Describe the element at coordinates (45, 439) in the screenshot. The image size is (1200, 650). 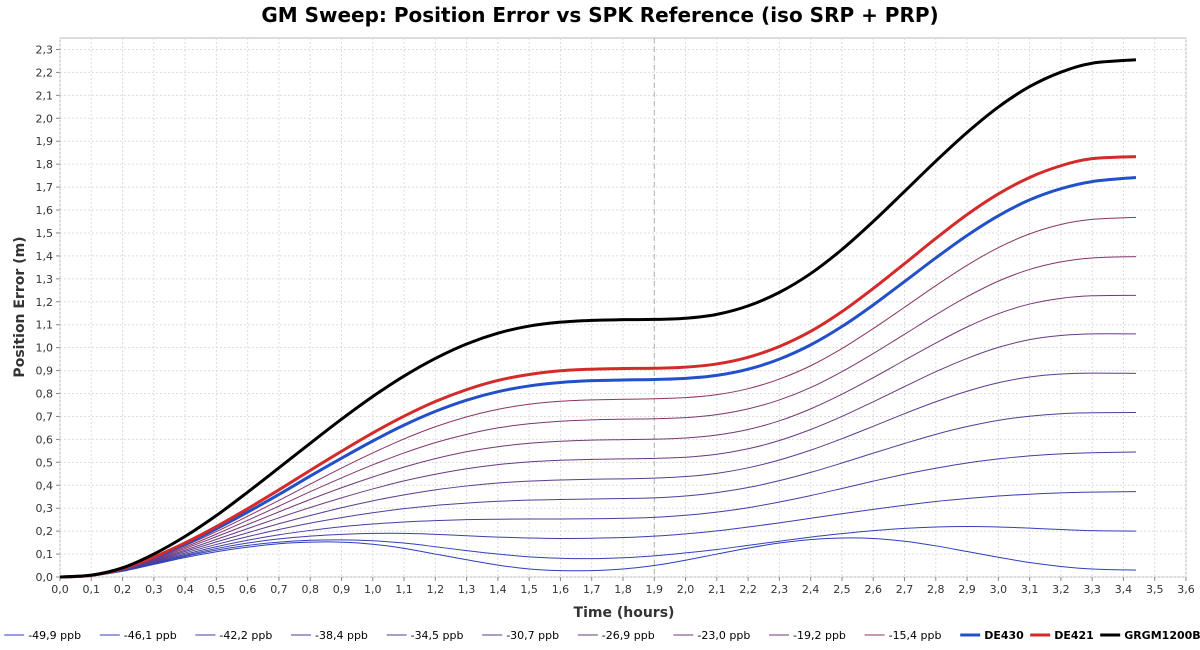
I see `y-tick-label: 0,6` at that location.